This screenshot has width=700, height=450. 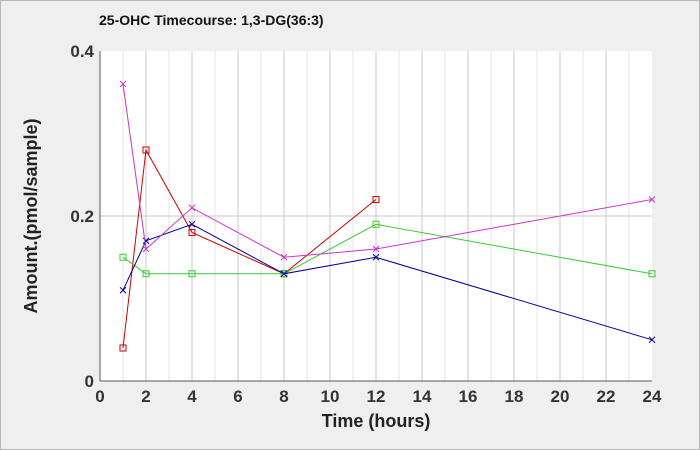 I want to click on chart-title: 25-OHC Timecourse: 1,3-DG(36:3), so click(x=211, y=20).